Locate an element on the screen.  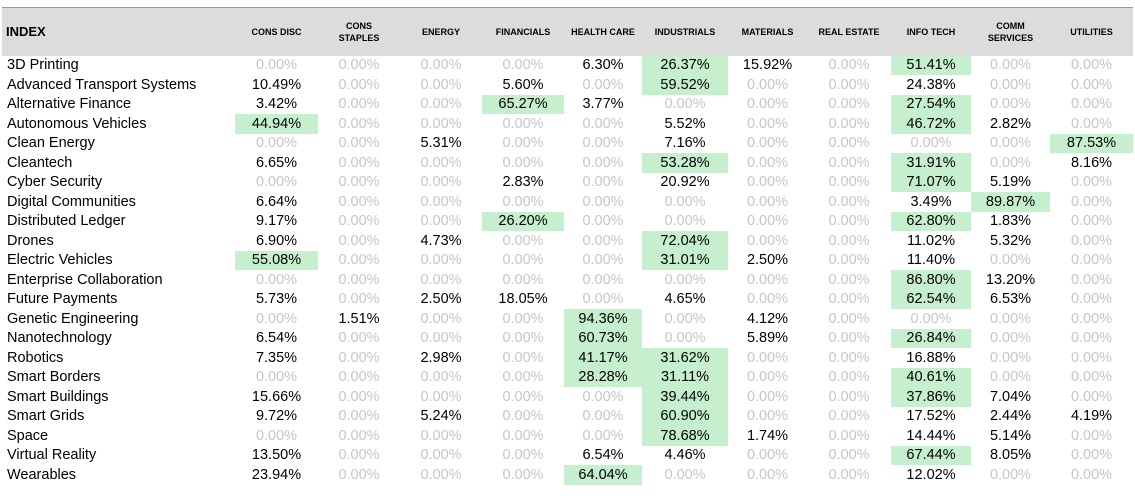
column-header-info-tech: INFO TECH is located at coordinates (931, 31).